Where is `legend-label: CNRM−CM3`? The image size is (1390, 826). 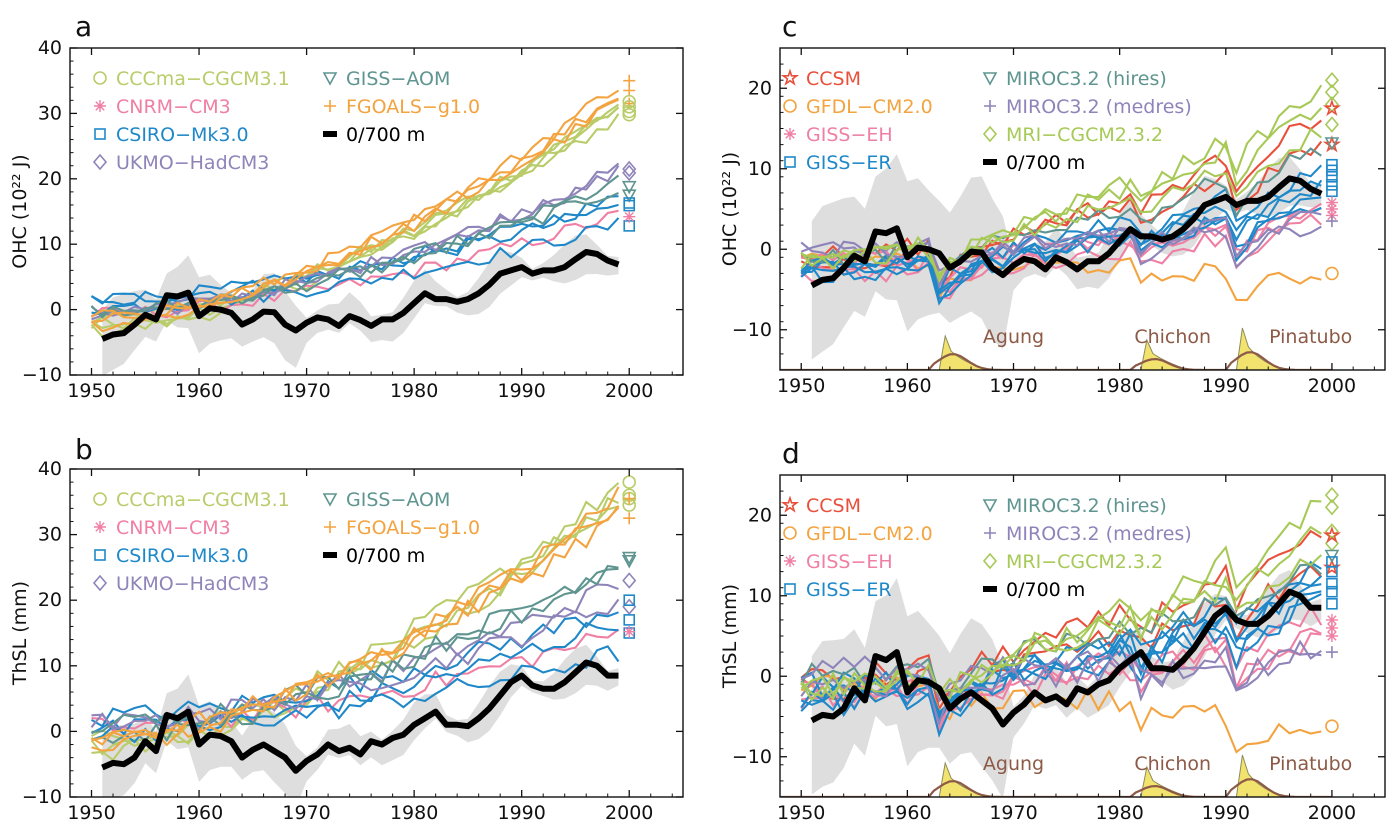
legend-label: CNRM−CM3 is located at coordinates (173, 107).